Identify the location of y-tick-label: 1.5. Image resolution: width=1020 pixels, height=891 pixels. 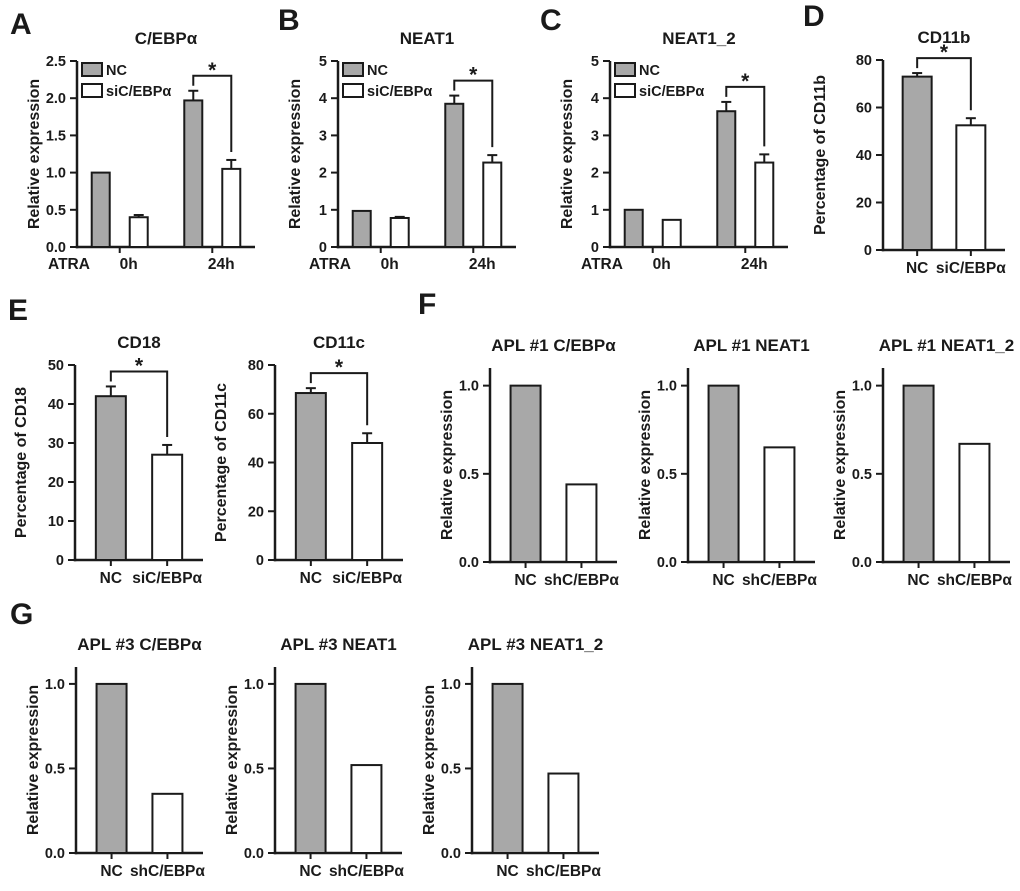
(56, 136).